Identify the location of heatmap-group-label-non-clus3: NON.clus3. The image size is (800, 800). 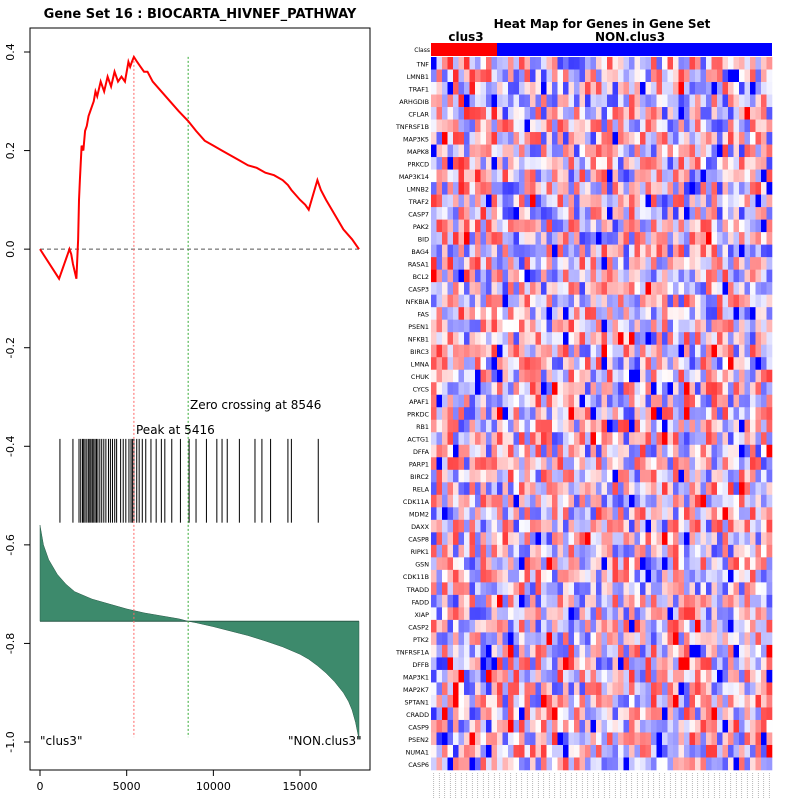
(630, 37).